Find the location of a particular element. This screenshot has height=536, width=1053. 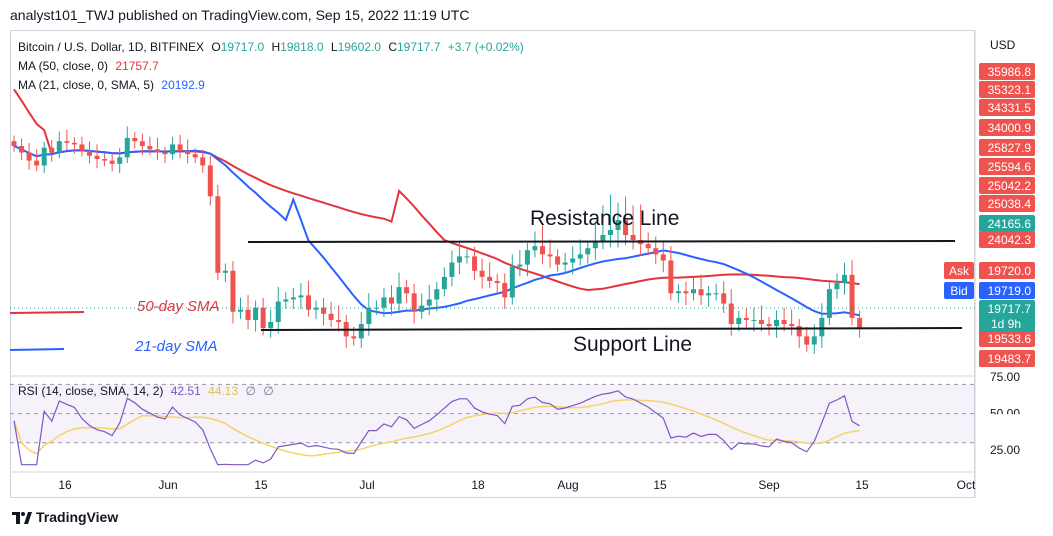

rsi-value: 42.51 is located at coordinates (185, 391).